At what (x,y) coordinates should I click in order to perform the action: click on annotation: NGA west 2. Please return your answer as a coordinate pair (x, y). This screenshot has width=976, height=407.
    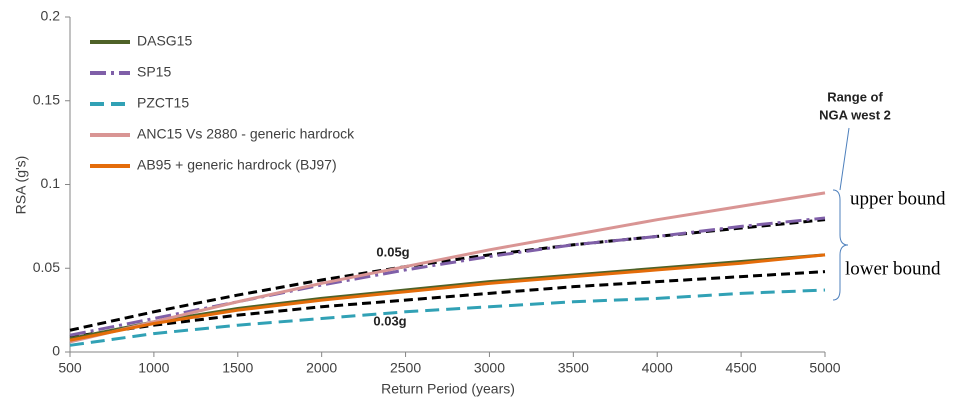
    Looking at the image, I should click on (855, 114).